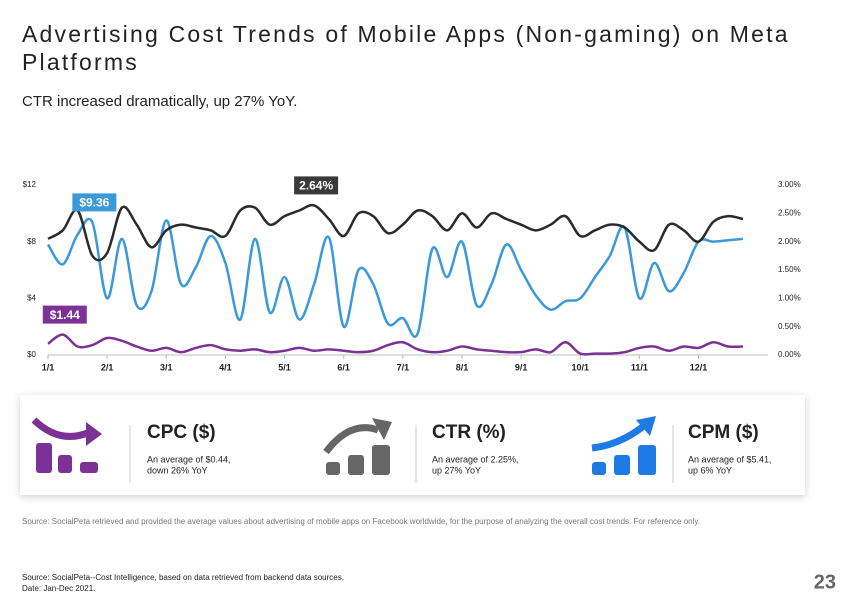  I want to click on y2-tick-label: 0.50%, so click(789, 326).